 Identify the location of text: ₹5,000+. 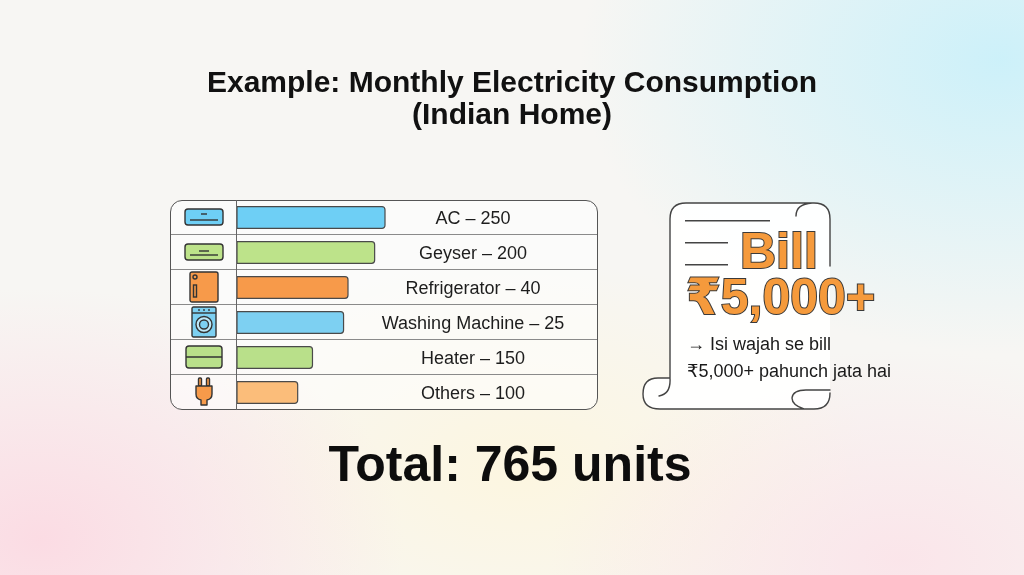
(781, 297).